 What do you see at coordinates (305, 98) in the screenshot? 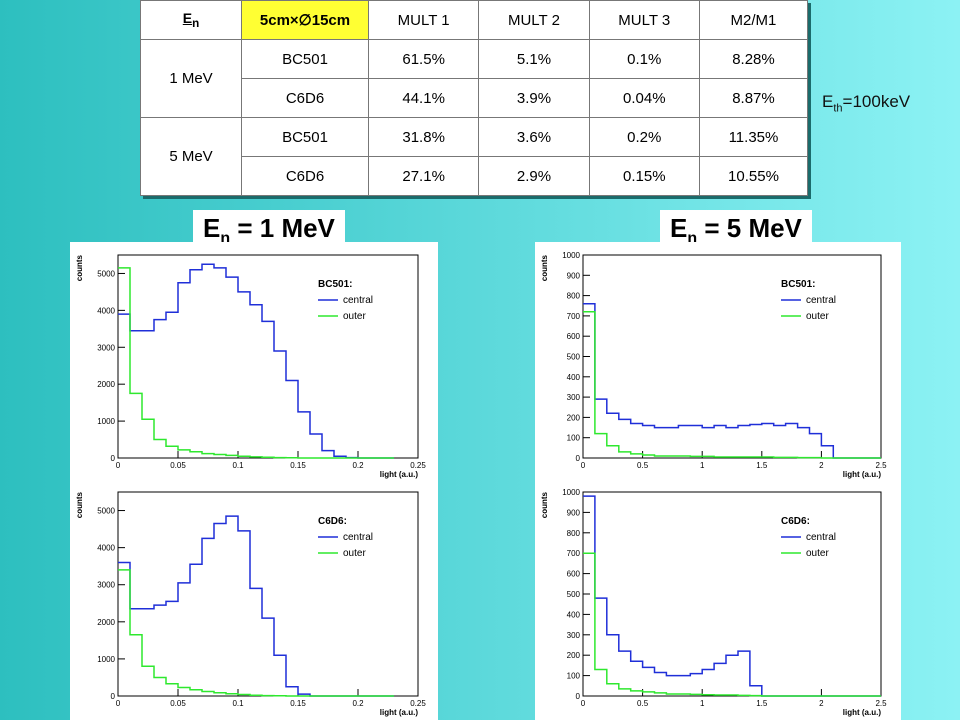
I see `table-cell: C6D6` at bounding box center [305, 98].